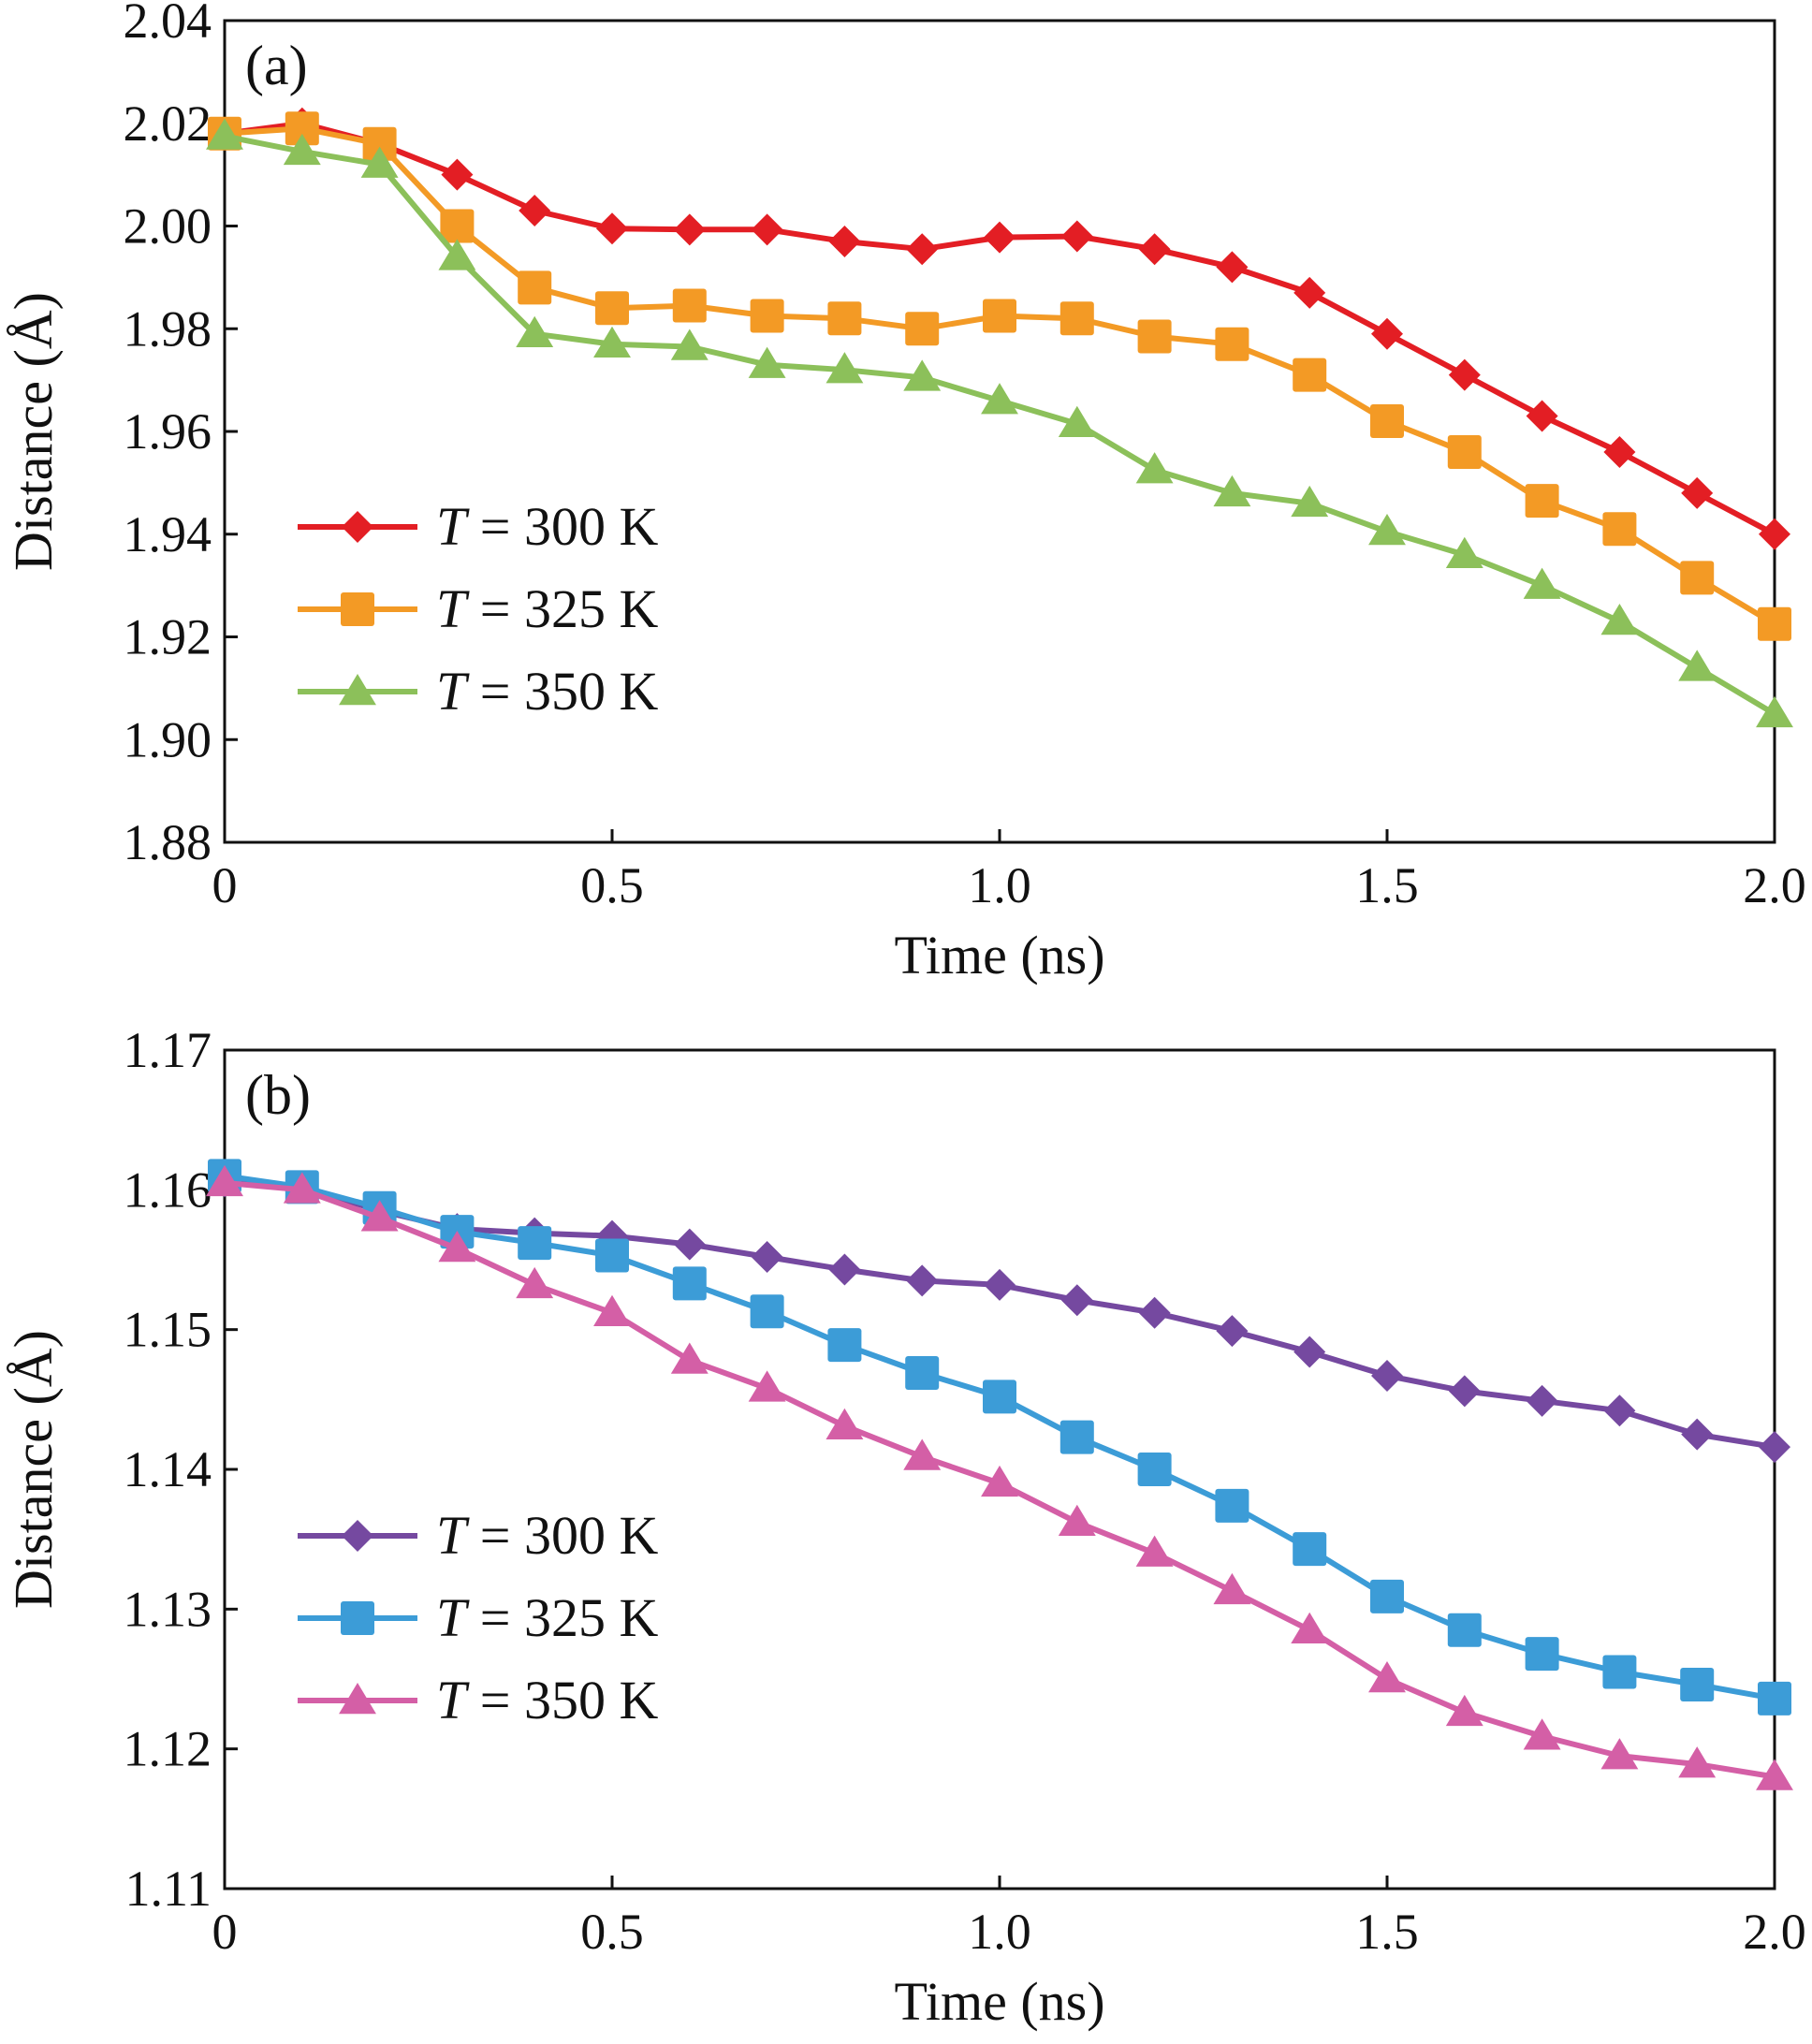  What do you see at coordinates (547, 608) in the screenshot?
I see `legend-label: T = 325 K` at bounding box center [547, 608].